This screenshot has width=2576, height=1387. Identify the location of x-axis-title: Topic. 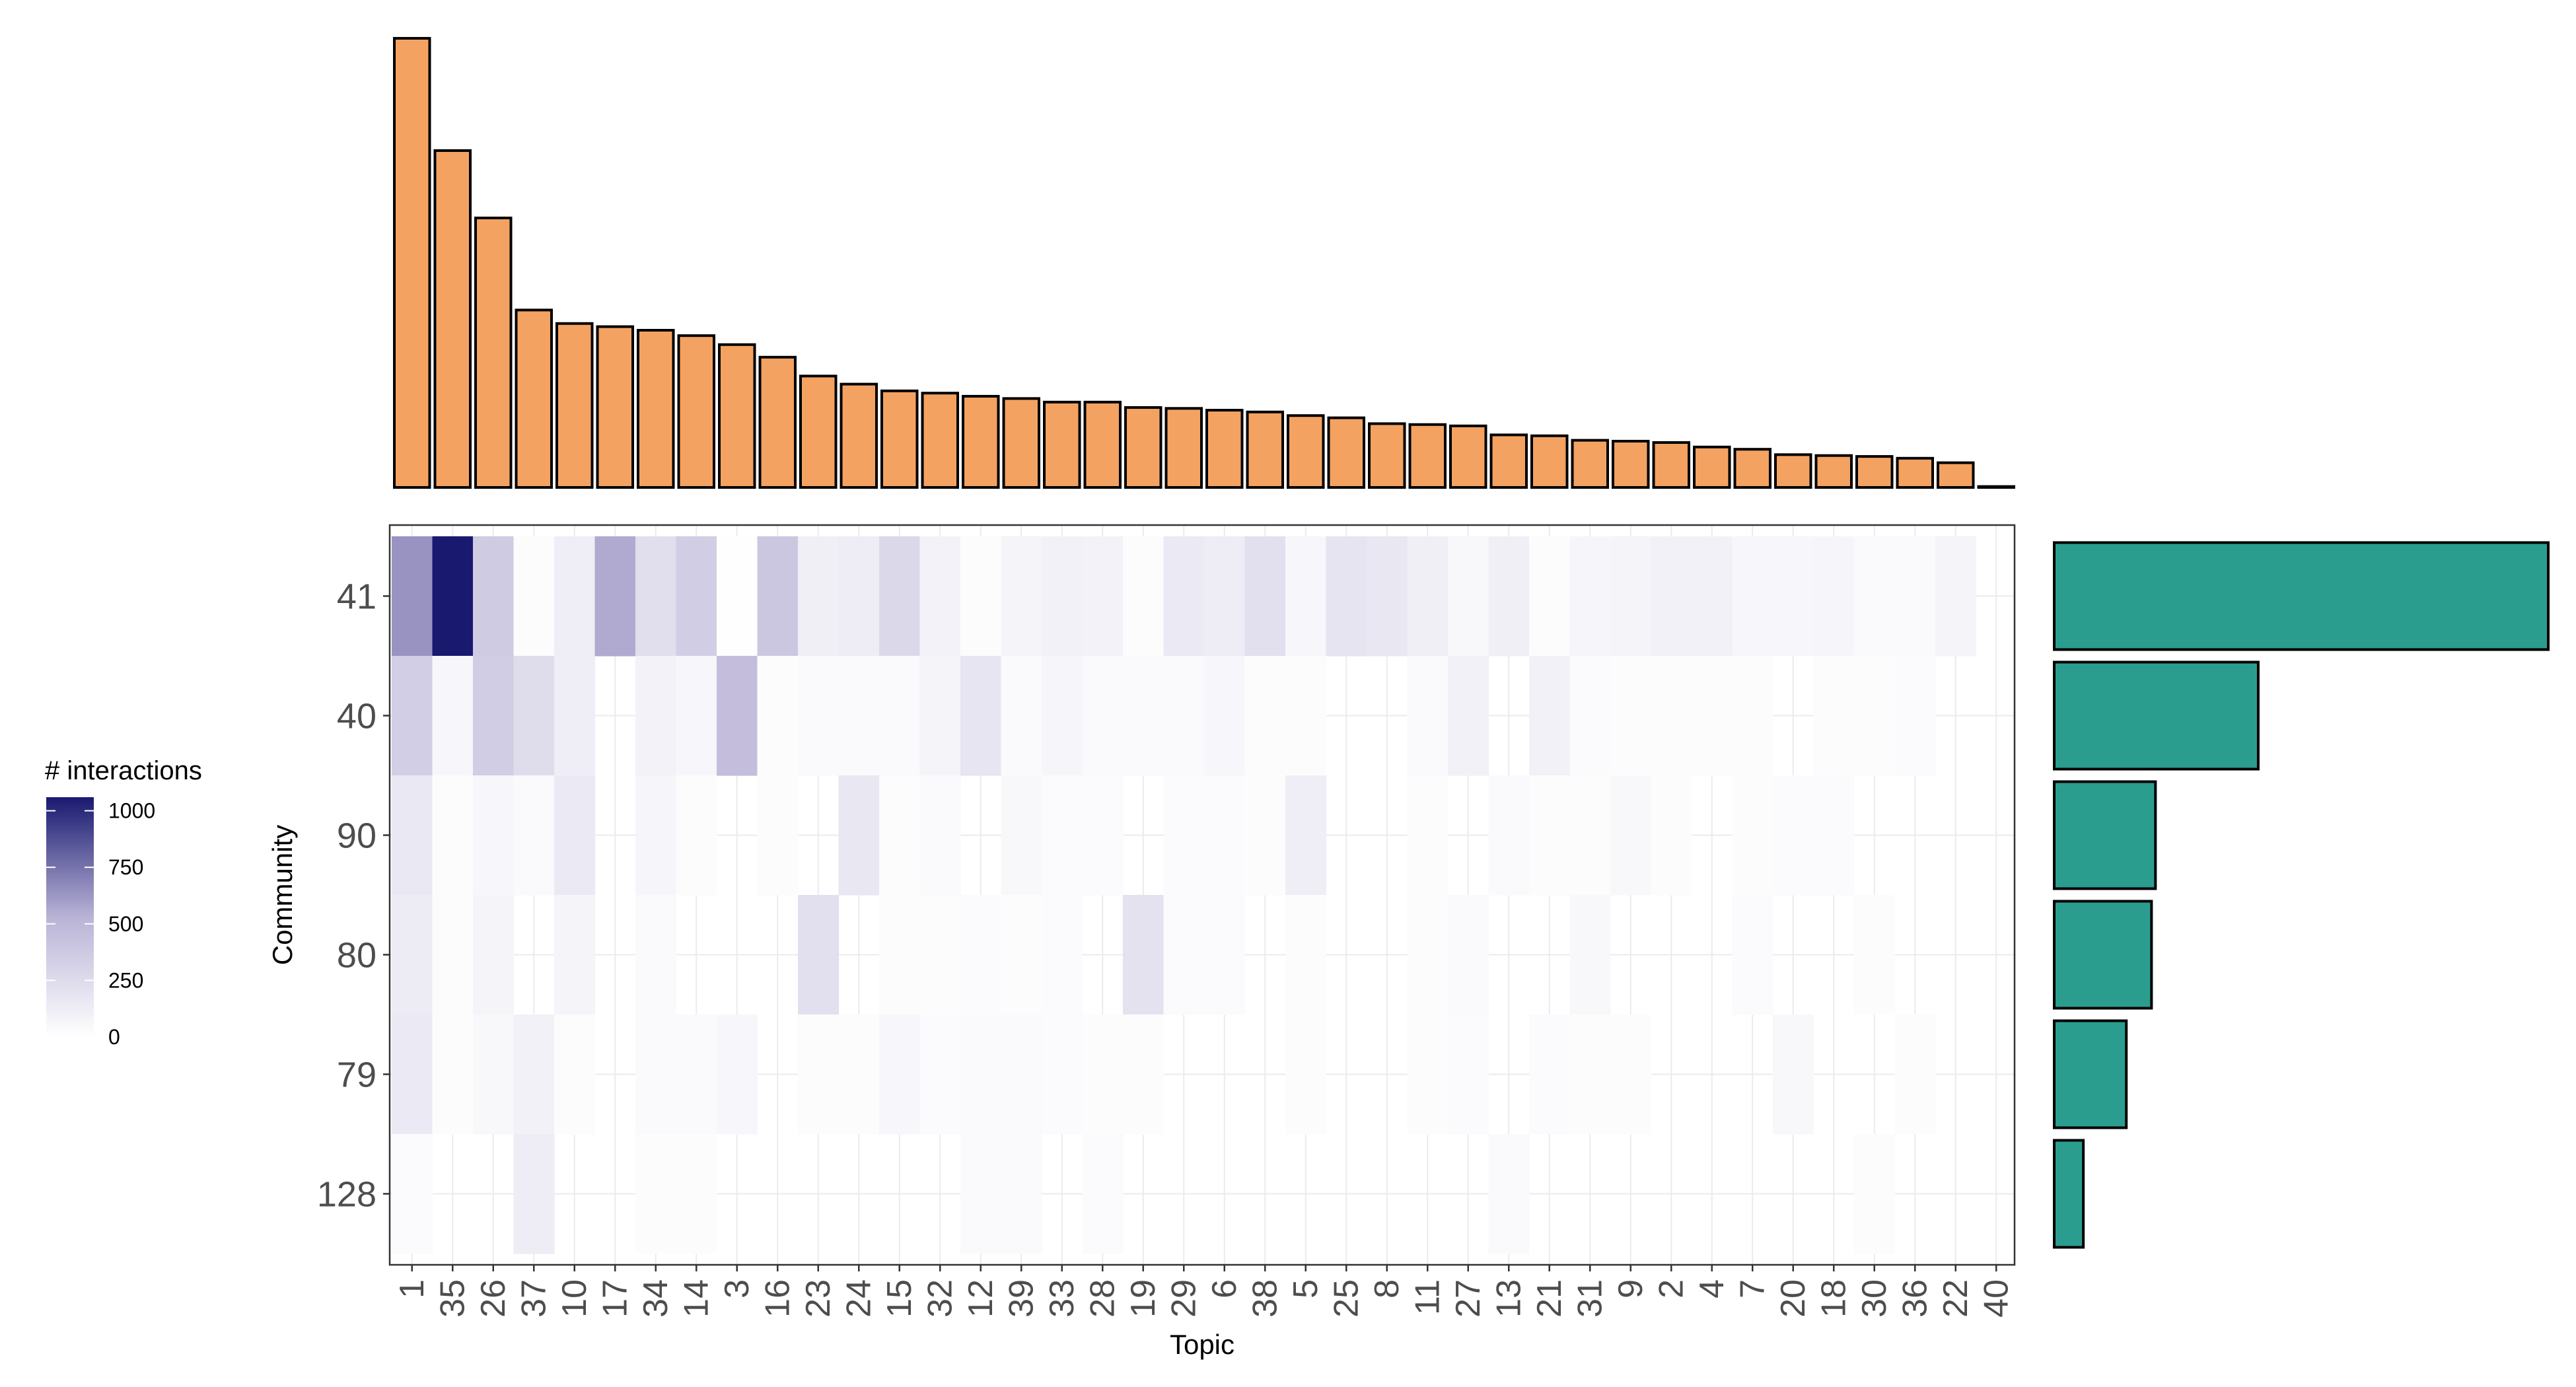
(1202, 1344).